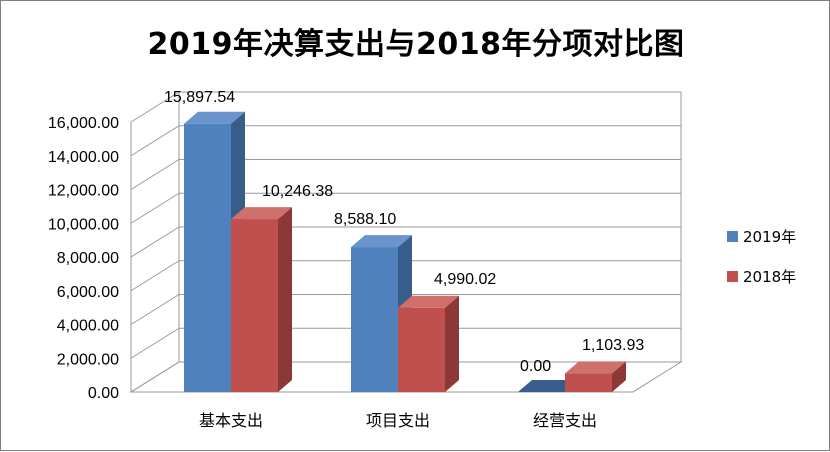  Describe the element at coordinates (88, 326) in the screenshot. I see `y-tick-label-2: 4,000.00` at that location.